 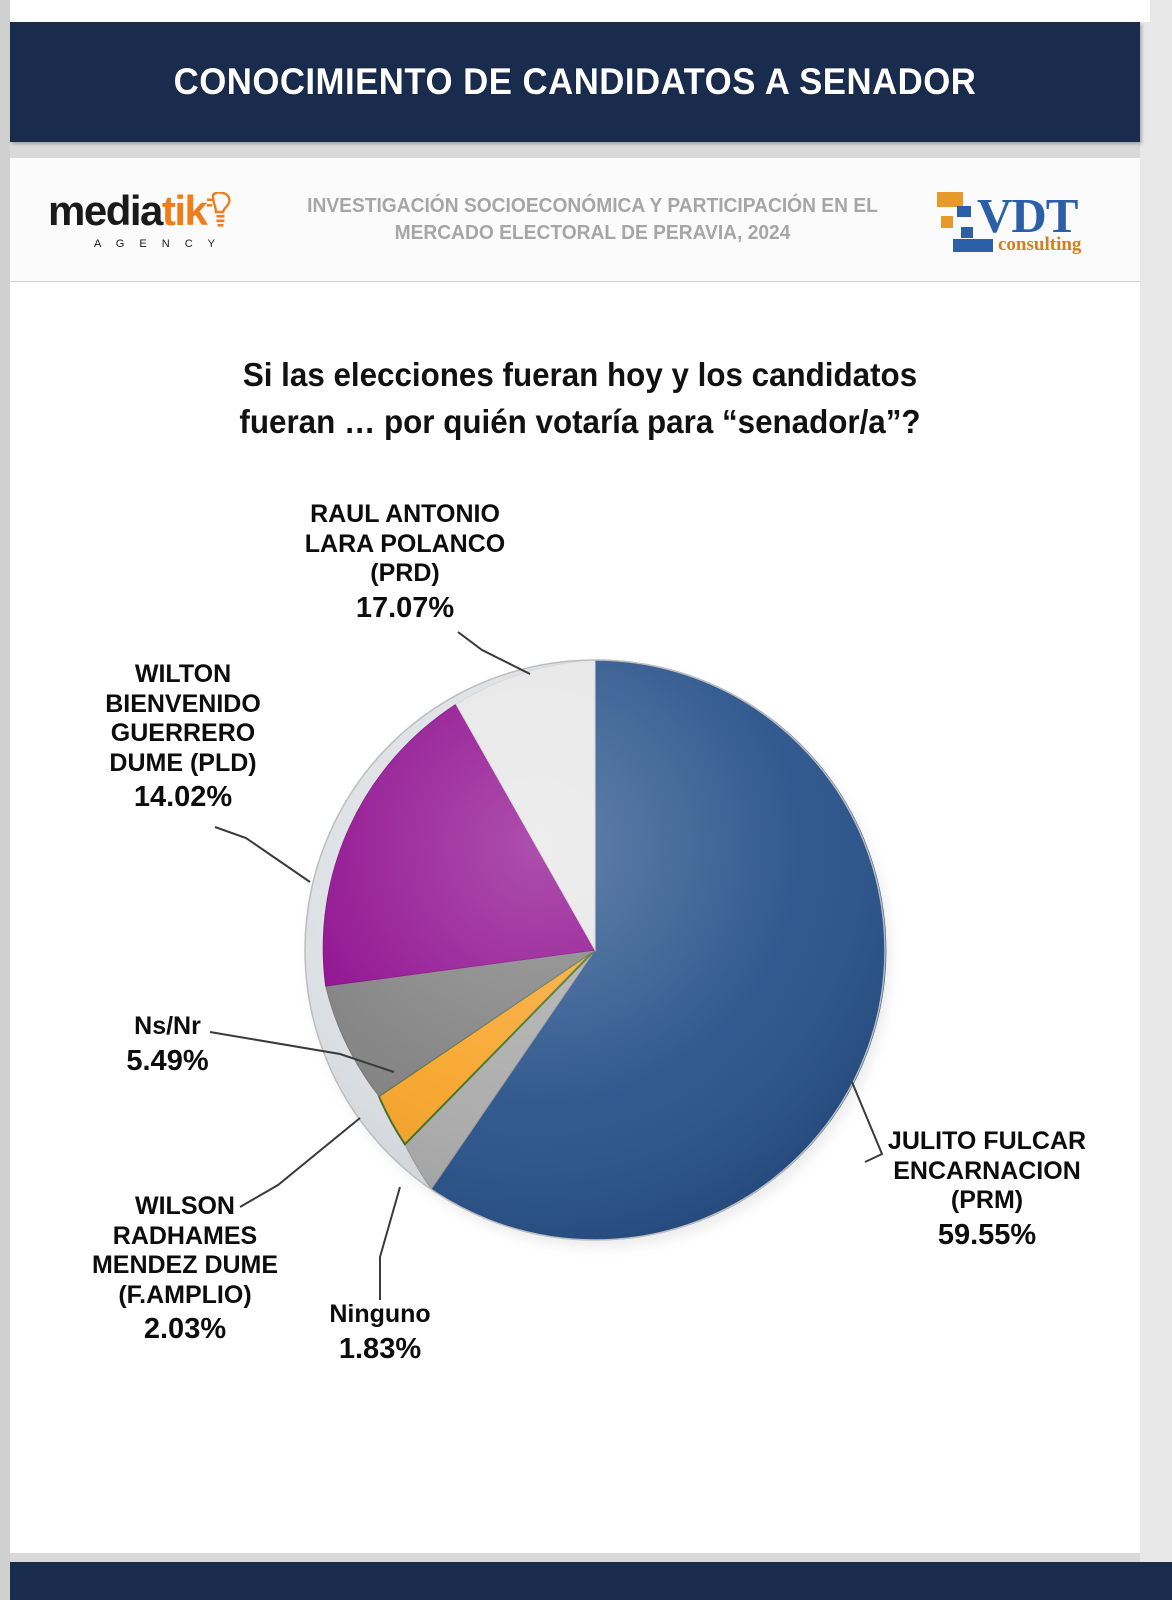 I want to click on right-edge-strip, so click(x=1156, y=781).